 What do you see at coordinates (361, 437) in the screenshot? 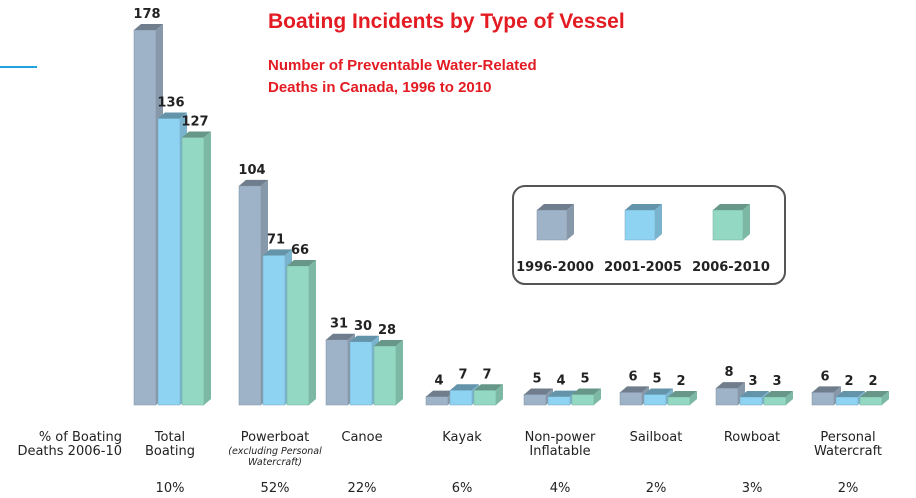
I see `x-tick-label: Canoe` at bounding box center [361, 437].